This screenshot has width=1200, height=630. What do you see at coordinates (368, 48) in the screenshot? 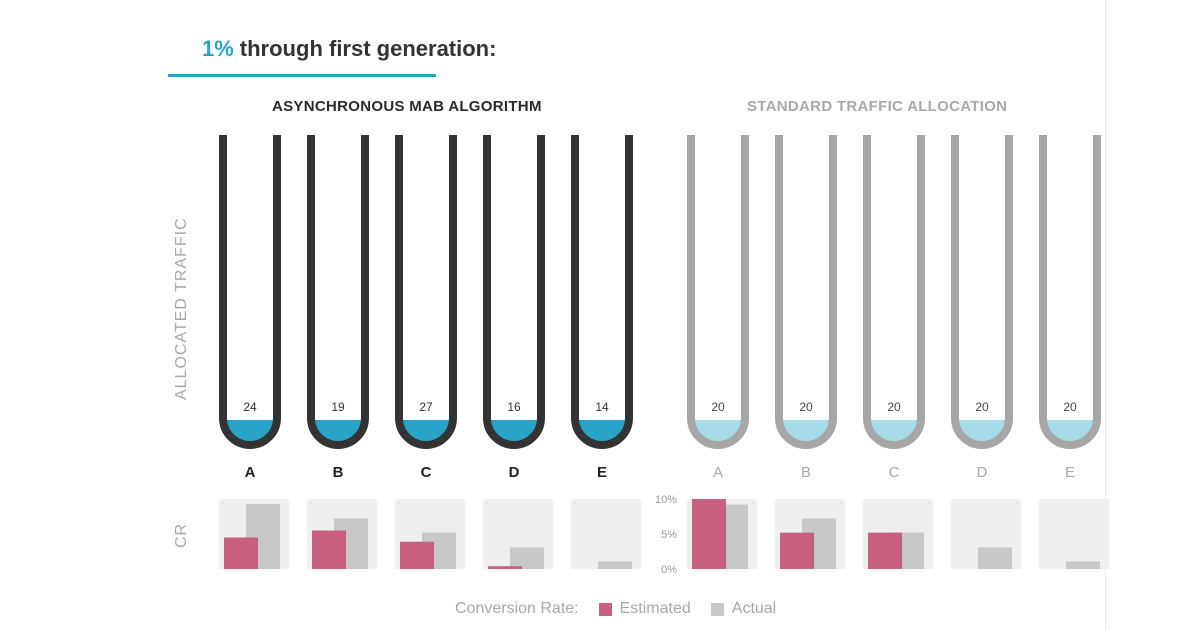
I see `title-text: through first generation:` at bounding box center [368, 48].